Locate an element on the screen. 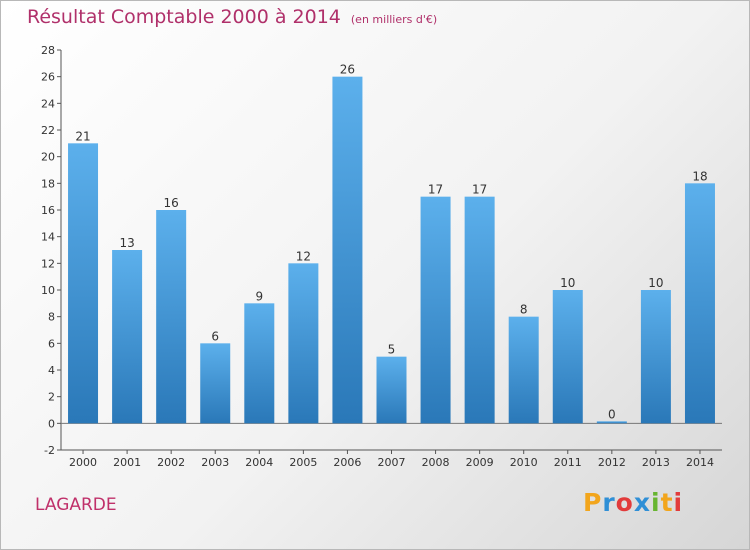 The image size is (750, 550). y-tick-label: 8 is located at coordinates (51, 317).